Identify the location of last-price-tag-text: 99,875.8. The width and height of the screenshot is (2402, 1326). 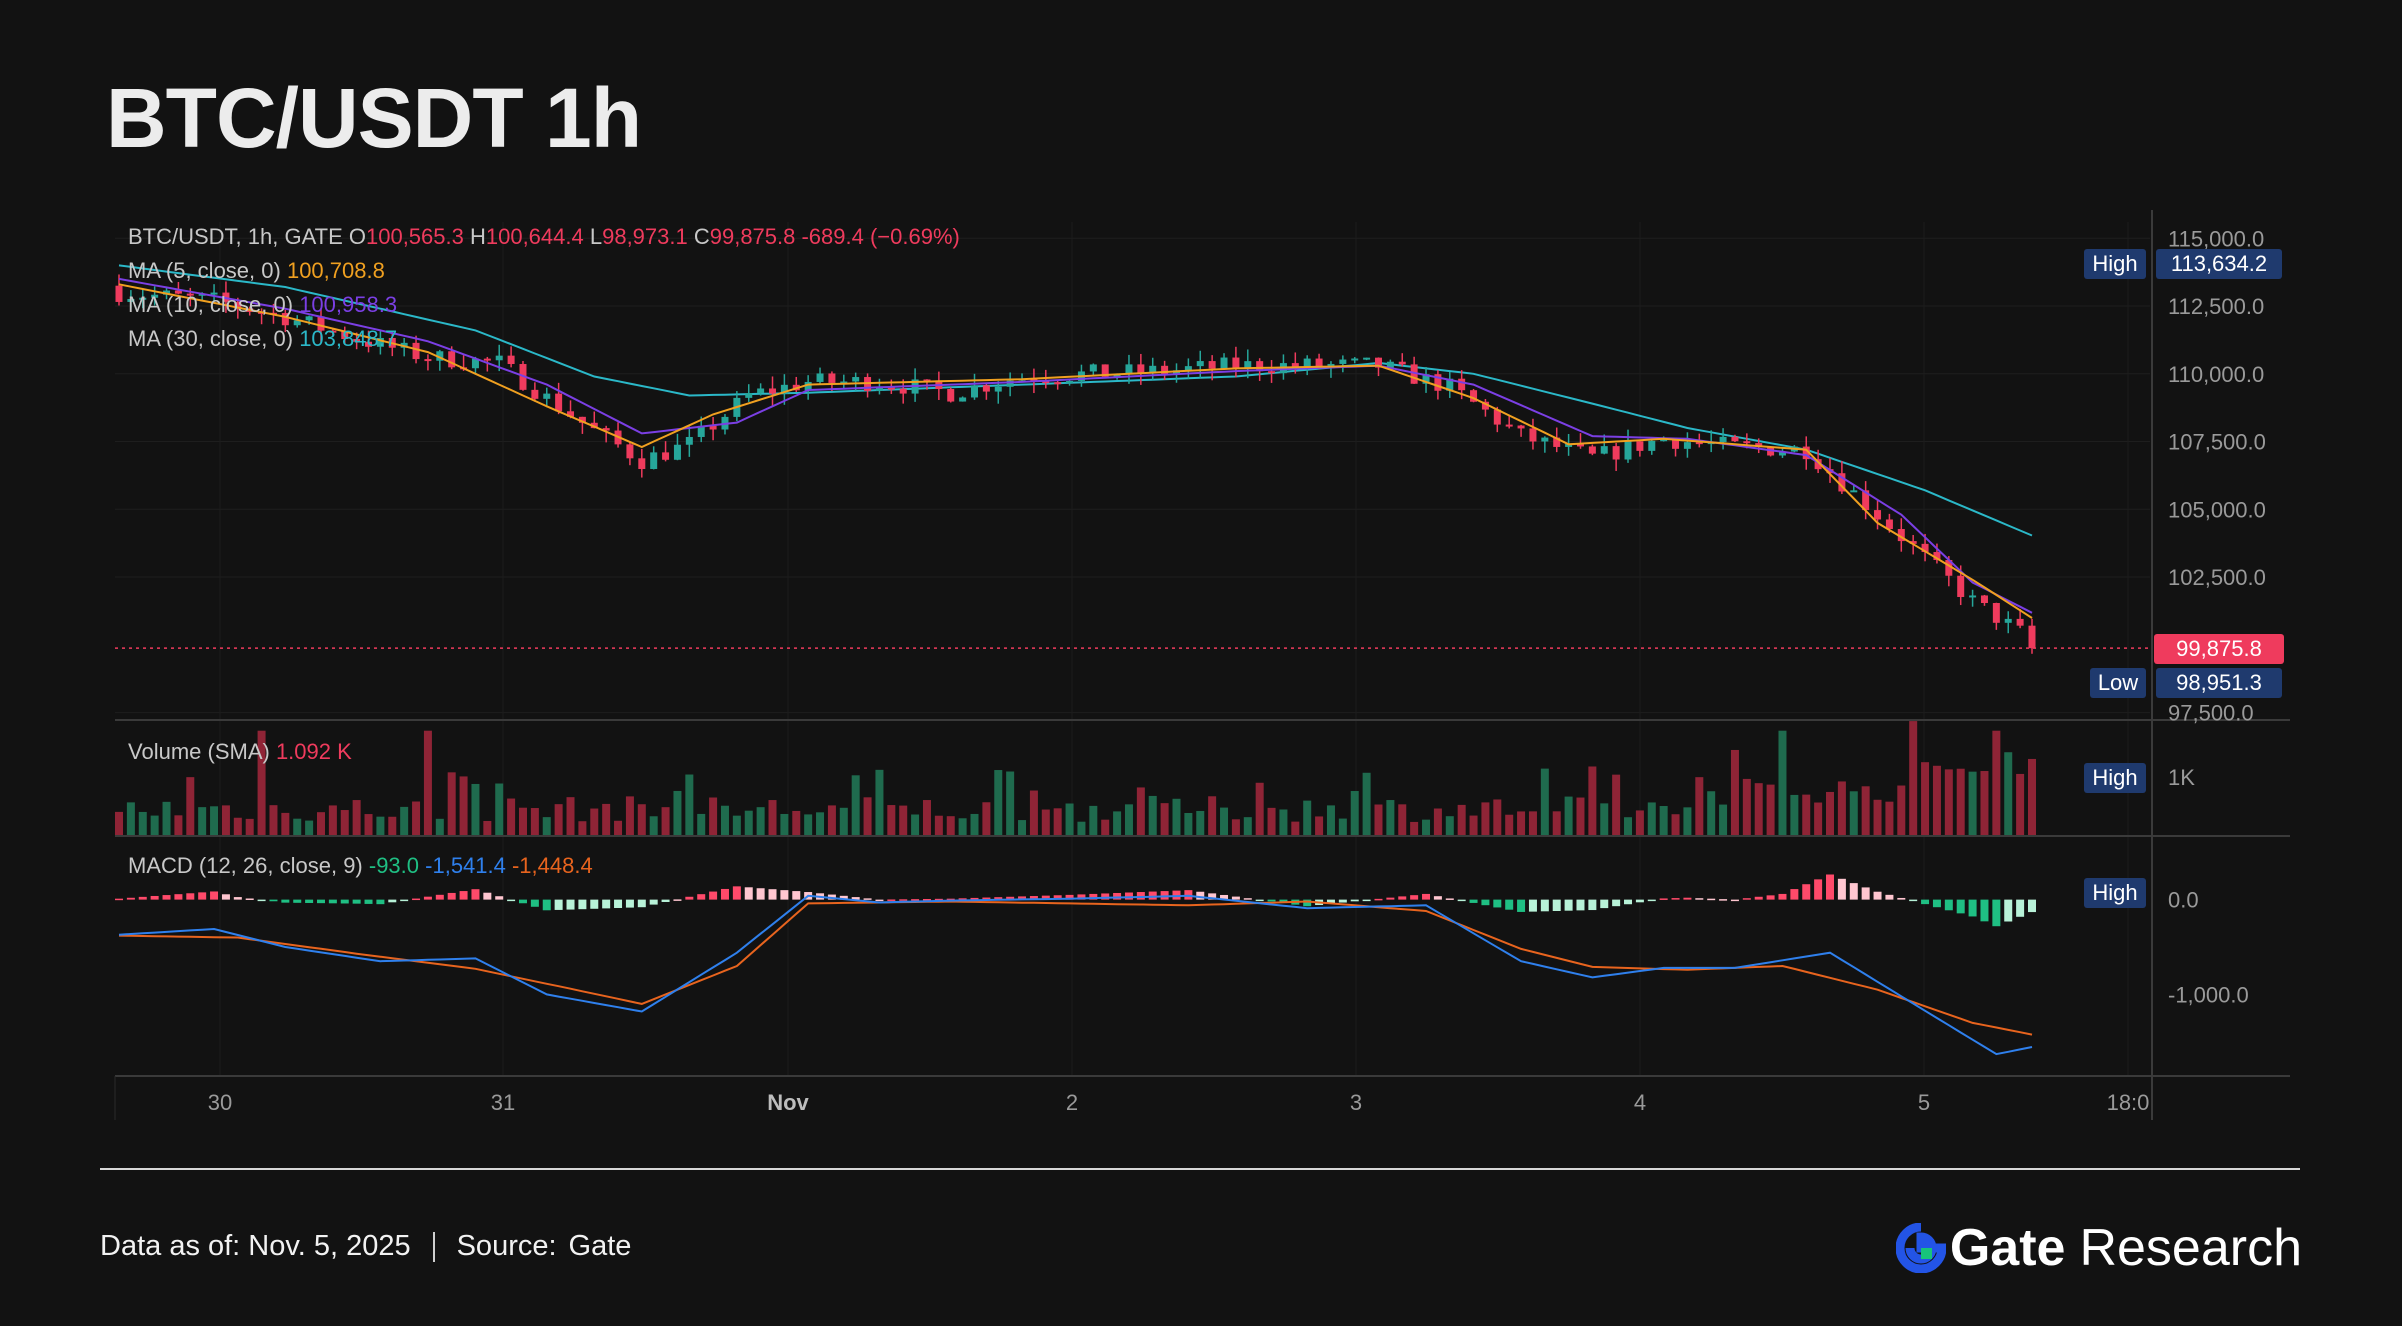
(2219, 648).